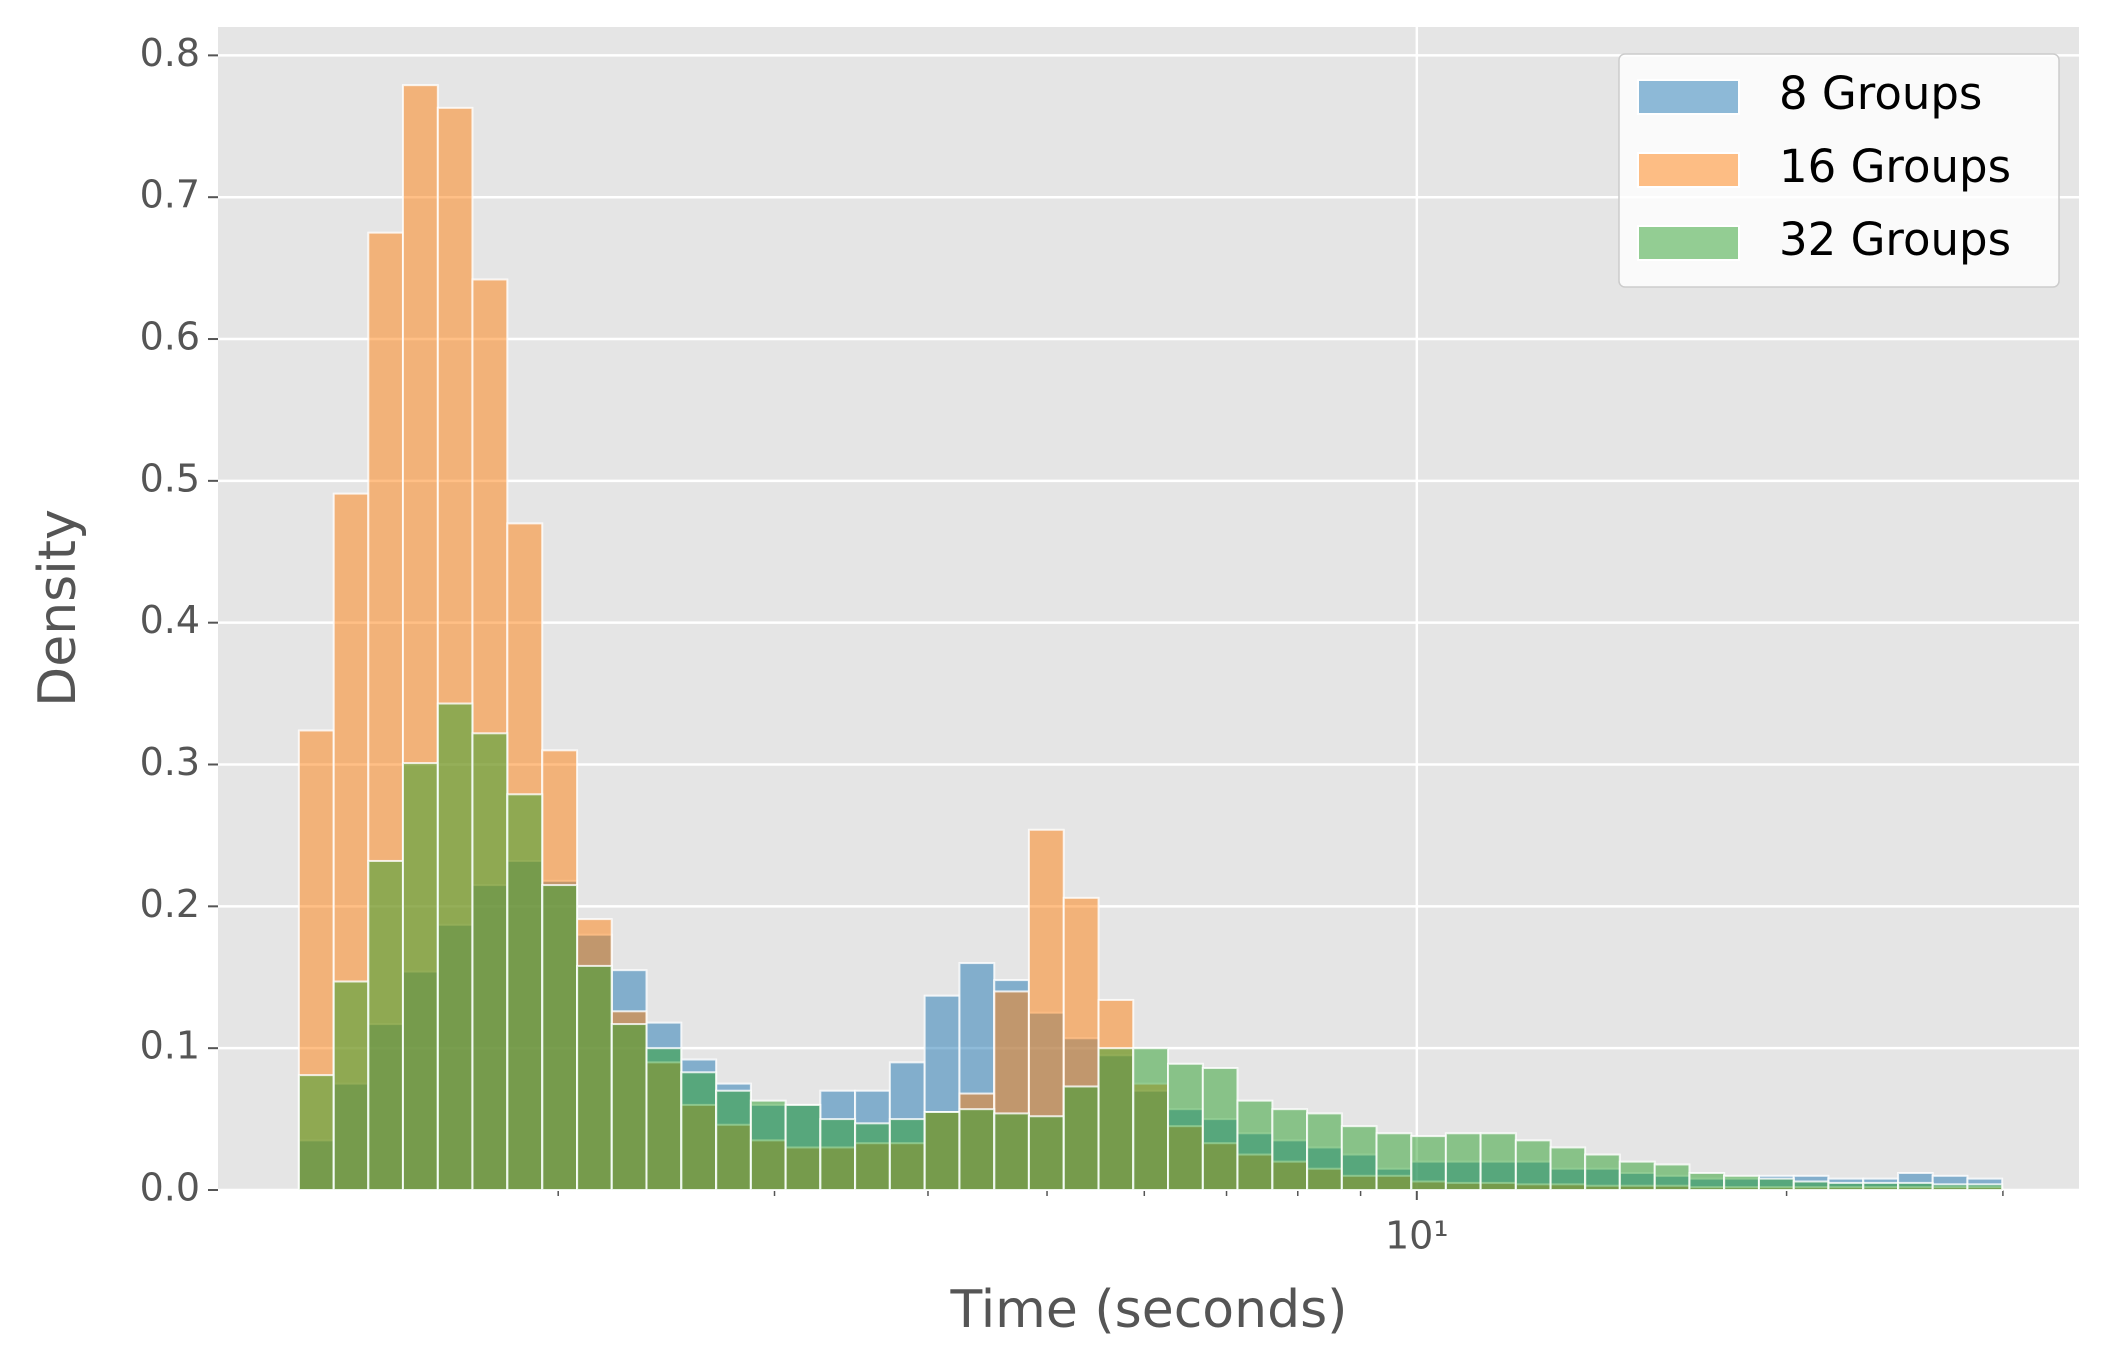 The image size is (2104, 1369). Describe the element at coordinates (170, 904) in the screenshot. I see `y-tick-label: 0.2` at that location.